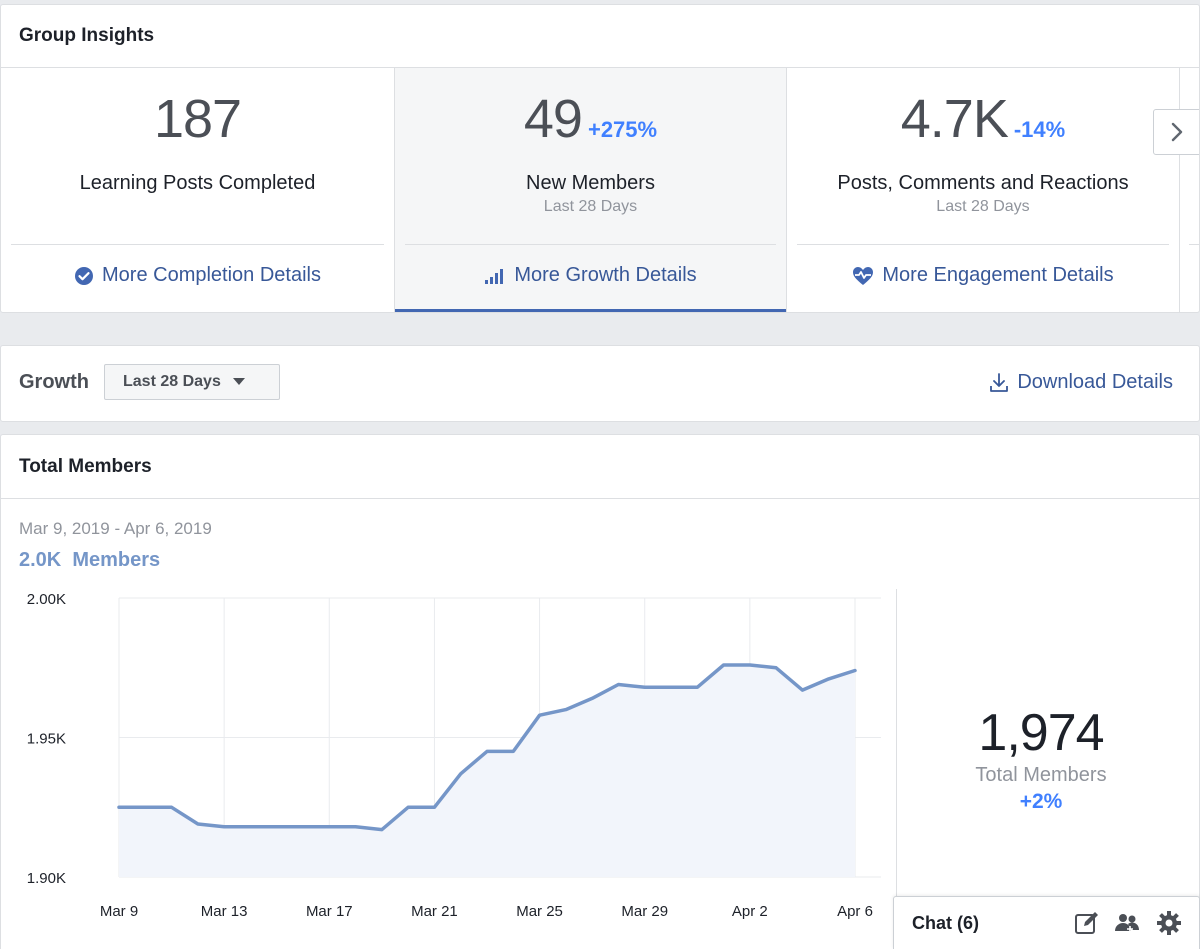 This screenshot has height=949, width=1200. I want to click on growth-header-card: Growth Last 28 Days Download Details, so click(600, 383).